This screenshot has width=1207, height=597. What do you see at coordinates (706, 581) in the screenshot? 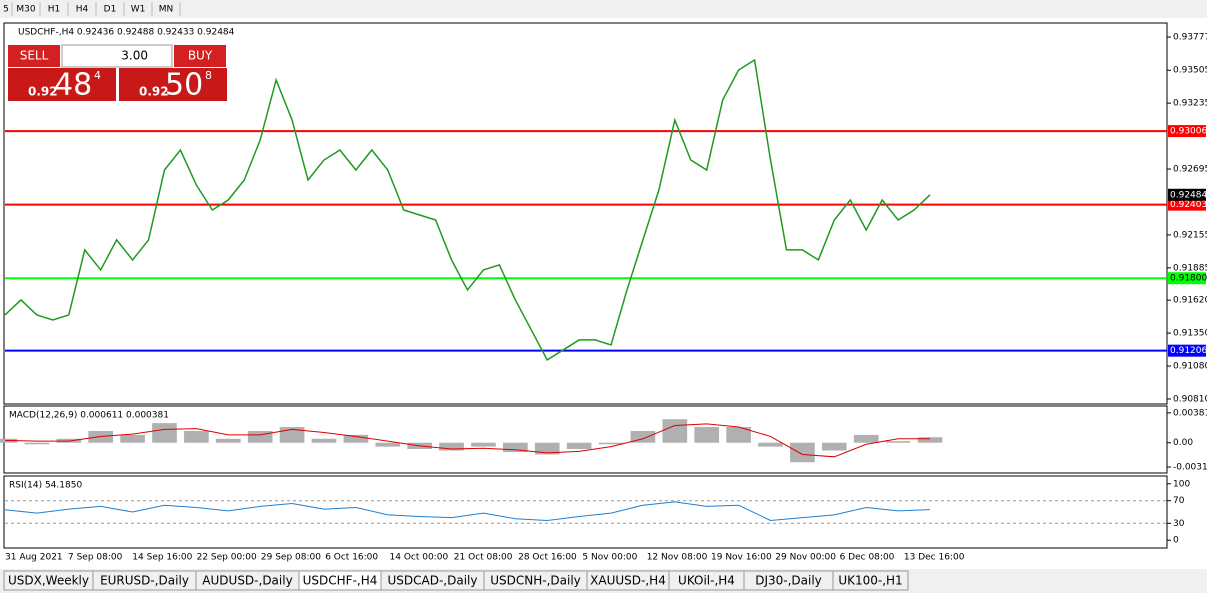
I see `tab-label: UKOil-,H4` at bounding box center [706, 581].